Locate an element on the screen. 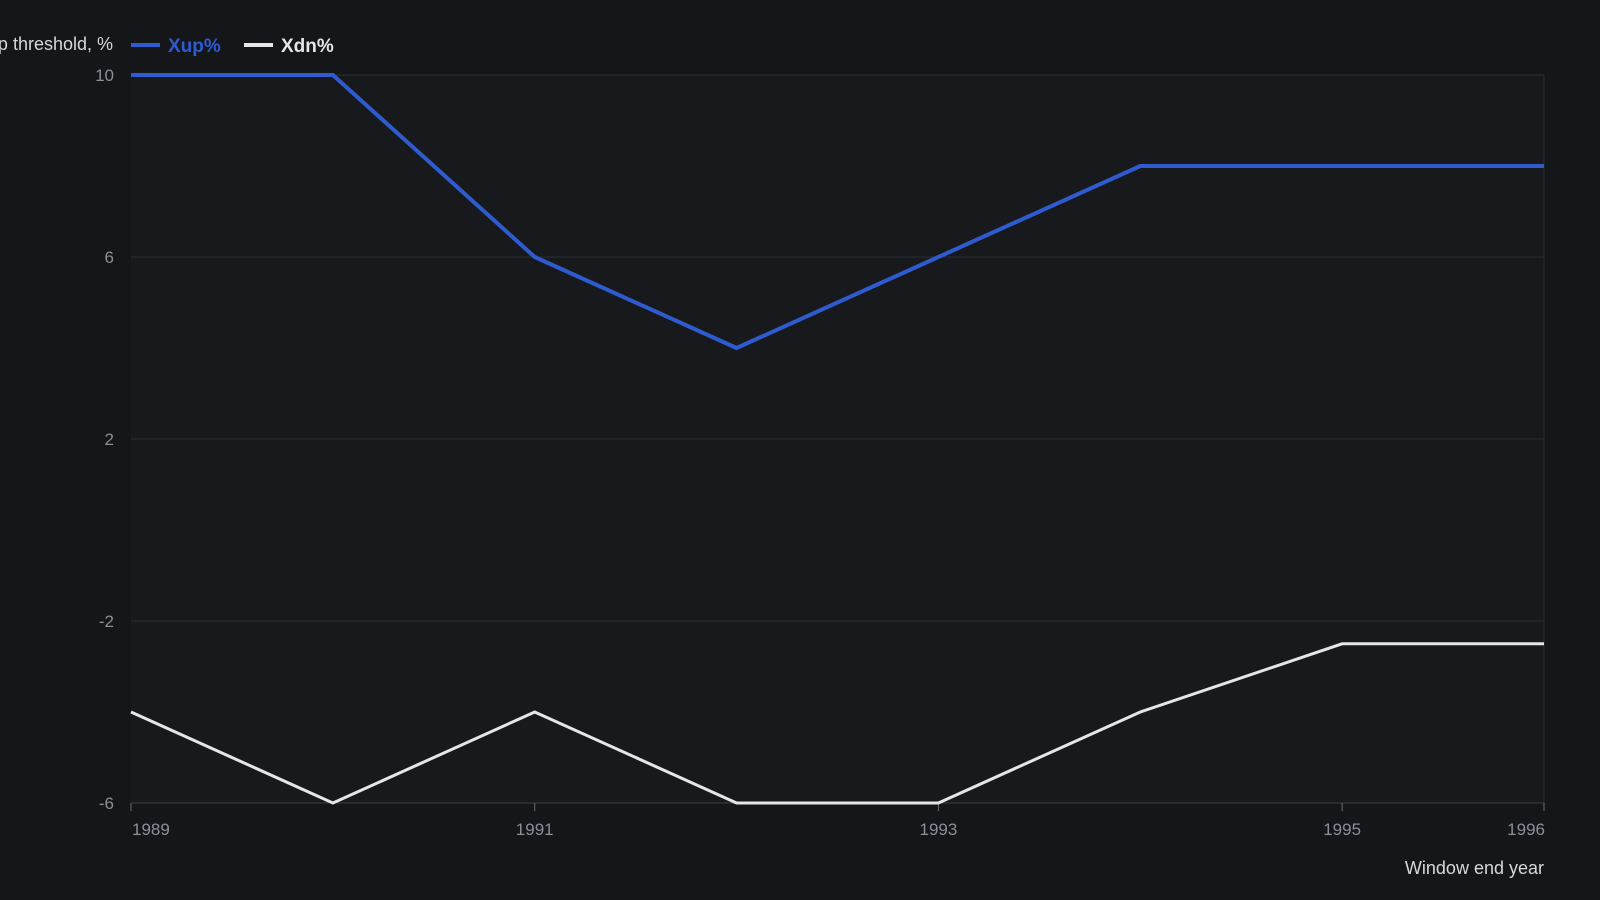 This screenshot has height=900, width=1600. legend-label: Xup% is located at coordinates (194, 46).